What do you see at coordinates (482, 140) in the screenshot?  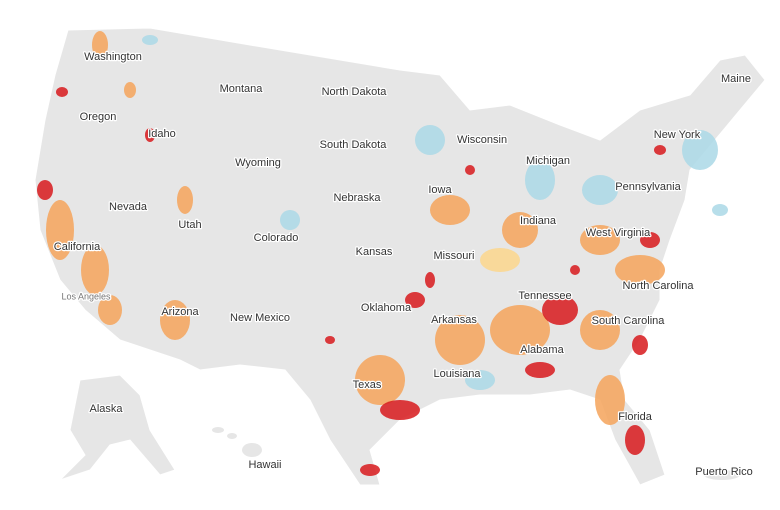 I see `state-label: Wisconsin` at bounding box center [482, 140].